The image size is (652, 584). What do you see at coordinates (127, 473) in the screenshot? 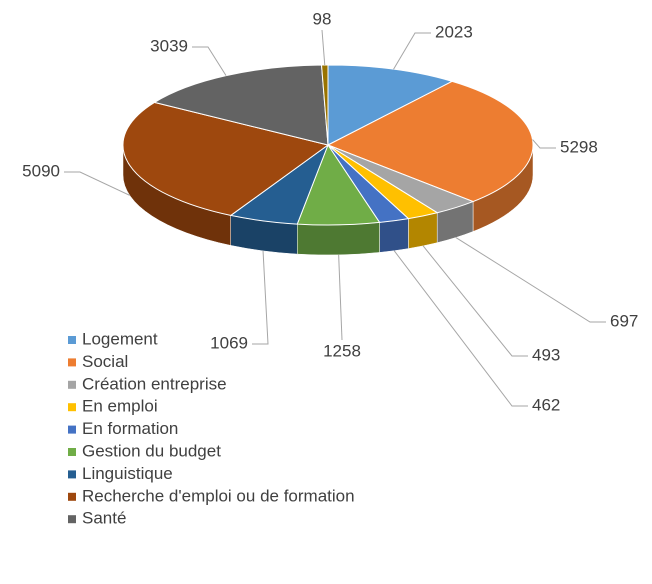
I see `legend-label: Linguistique` at bounding box center [127, 473].